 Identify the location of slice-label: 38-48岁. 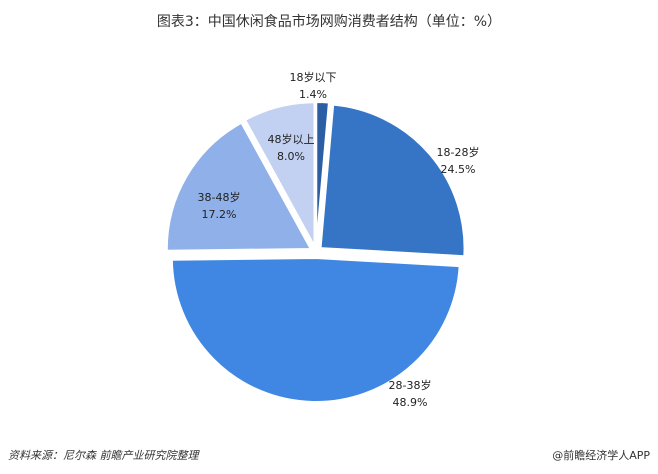
(219, 197).